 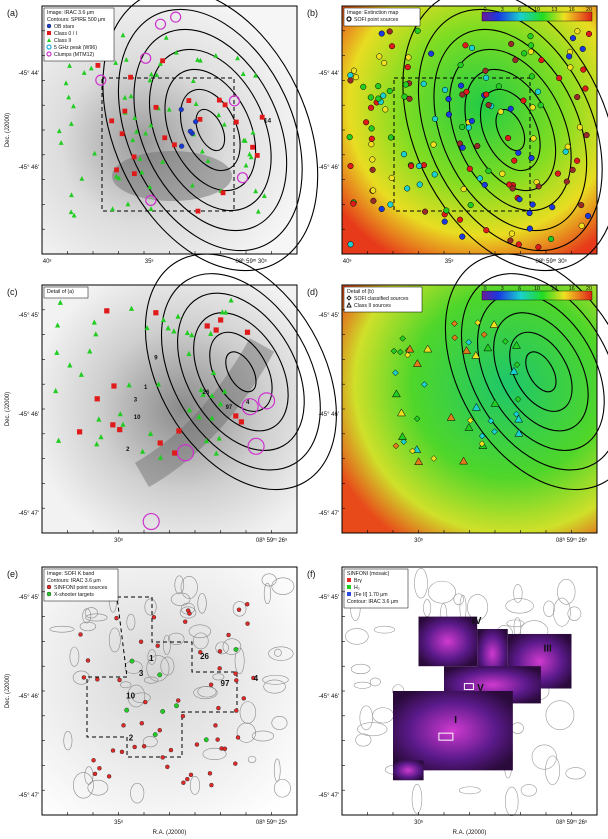 What do you see at coordinates (462, 144) in the screenshot?
I see `detail-box` at bounding box center [462, 144].